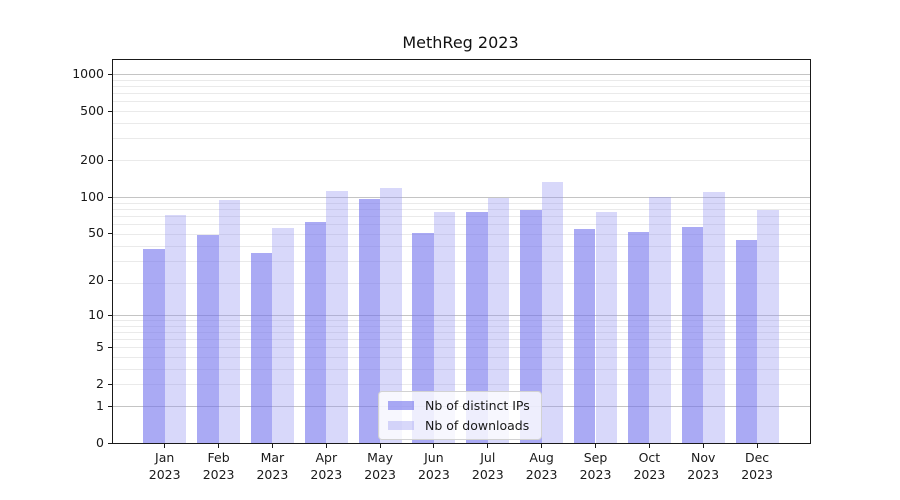 The width and height of the screenshot is (900, 500). I want to click on x-tick-label: Aug 2023, so click(541, 466).